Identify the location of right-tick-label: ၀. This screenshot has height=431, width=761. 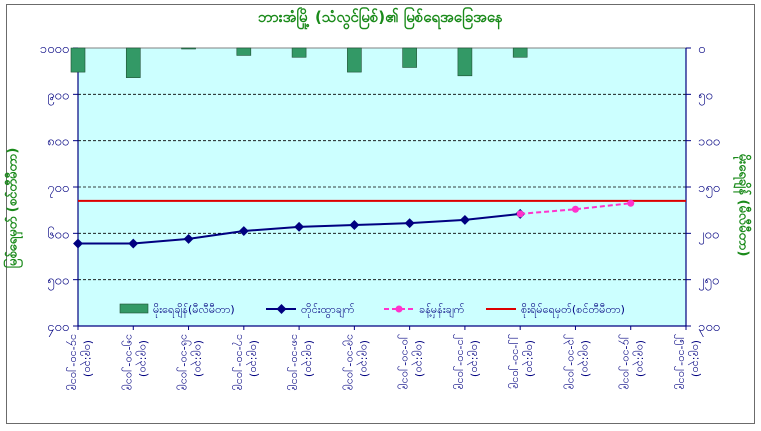
(701, 49).